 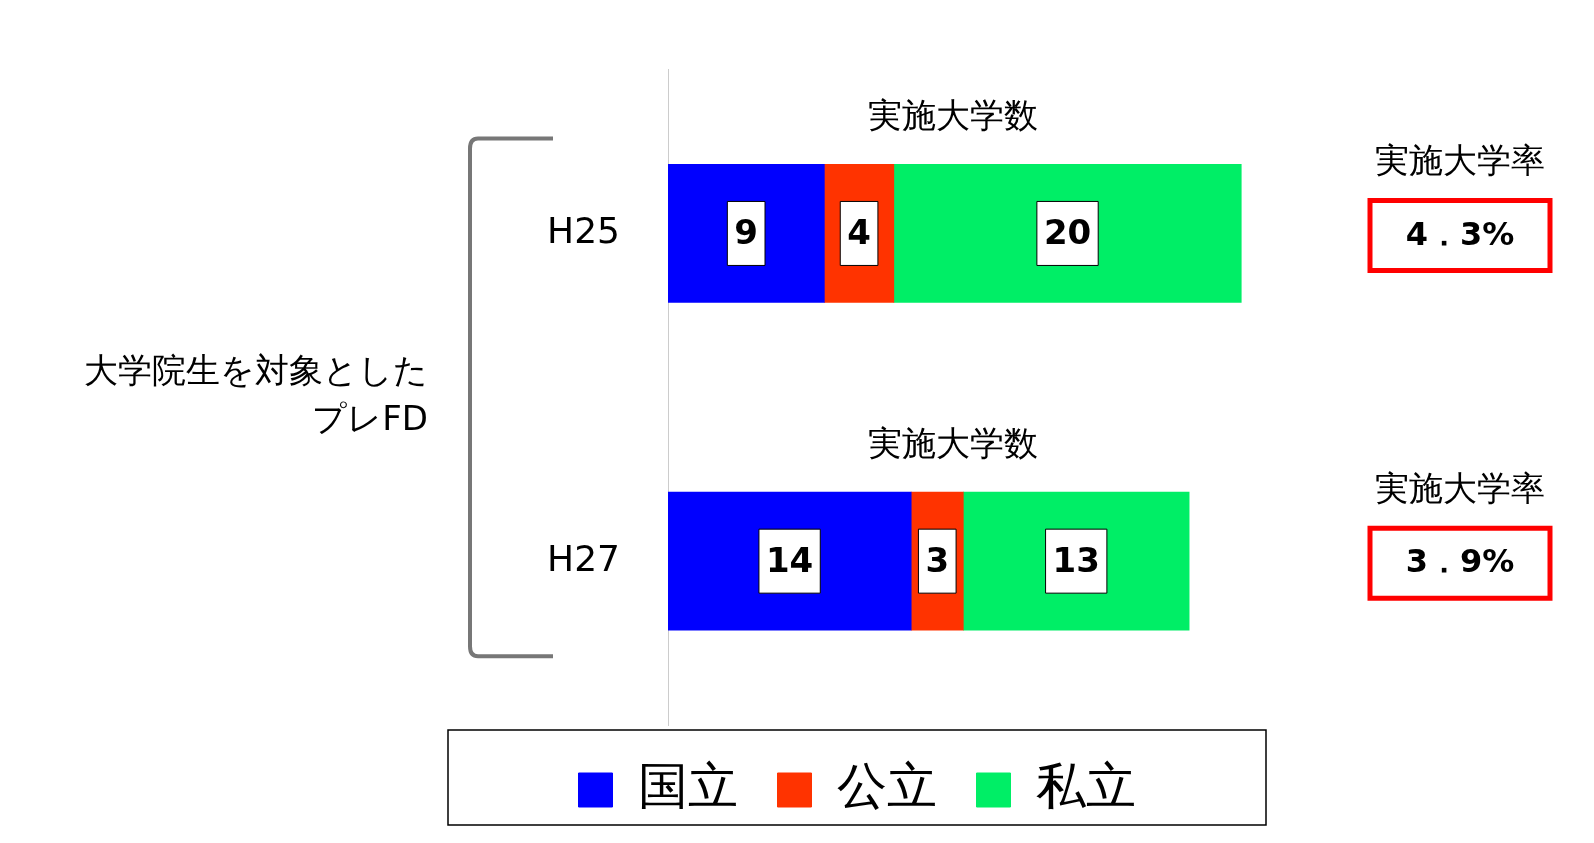 I want to click on y-tick-label: H25, so click(x=583, y=230).